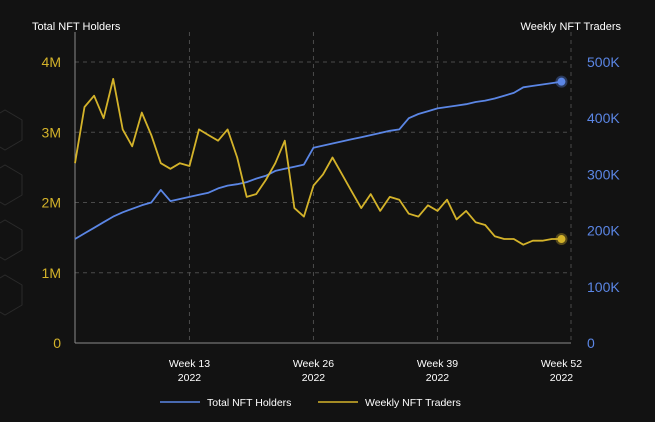  I want to click on right-tick-label: 100K, so click(603, 287).